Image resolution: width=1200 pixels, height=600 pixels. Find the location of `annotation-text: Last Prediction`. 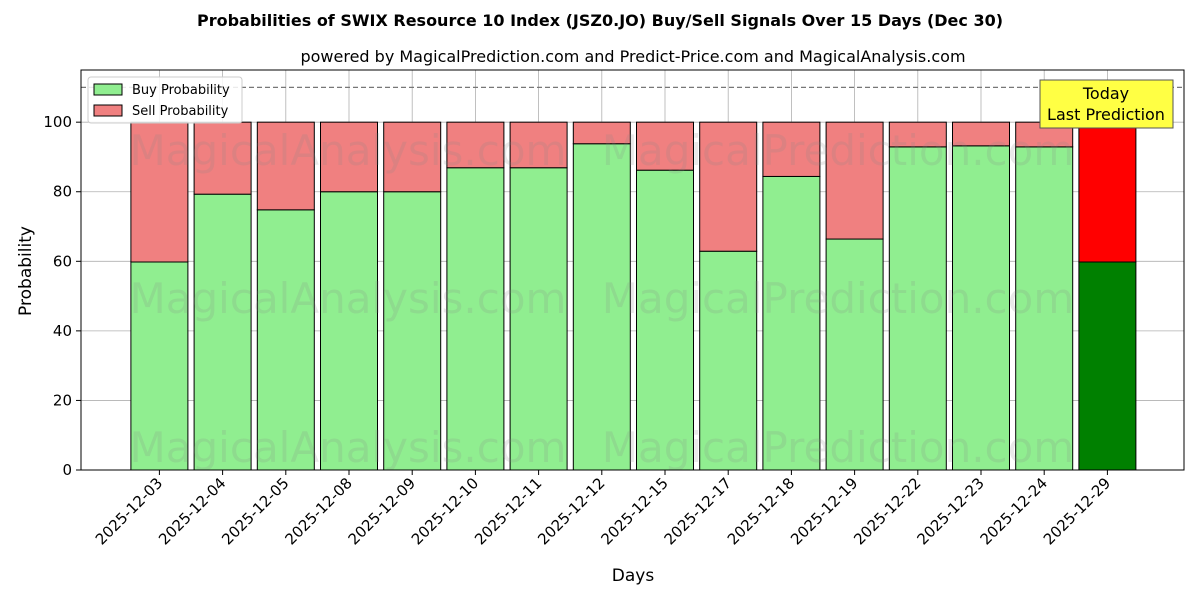

annotation-text: Last Prediction is located at coordinates (1106, 114).